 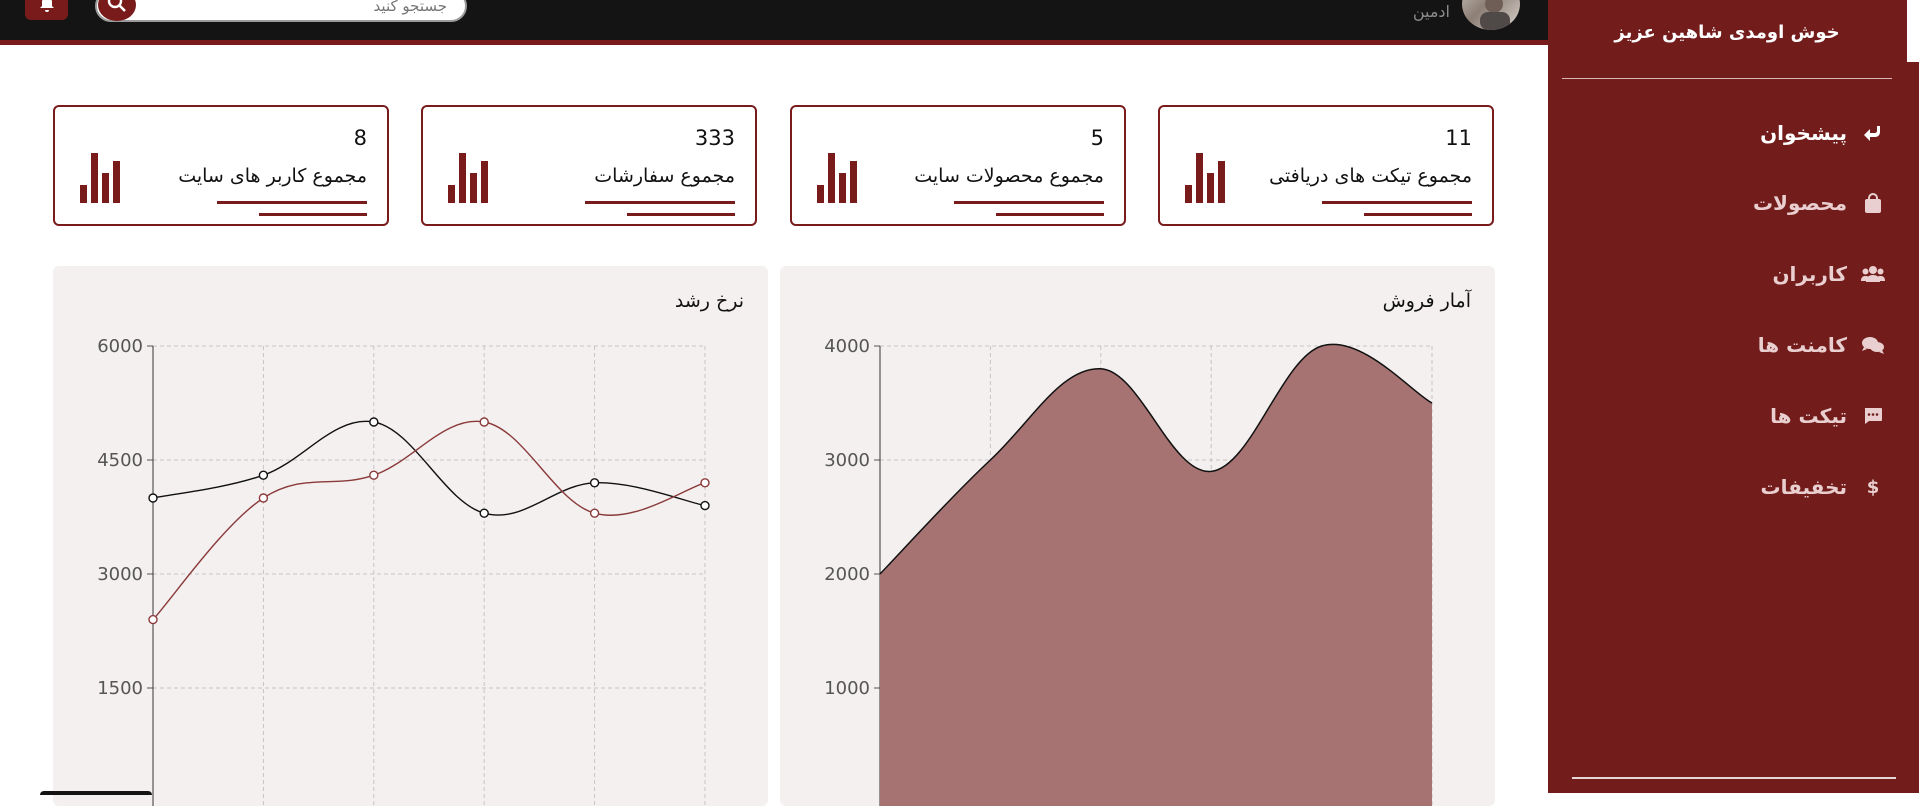 I want to click on search-icon, so click(x=117, y=8).